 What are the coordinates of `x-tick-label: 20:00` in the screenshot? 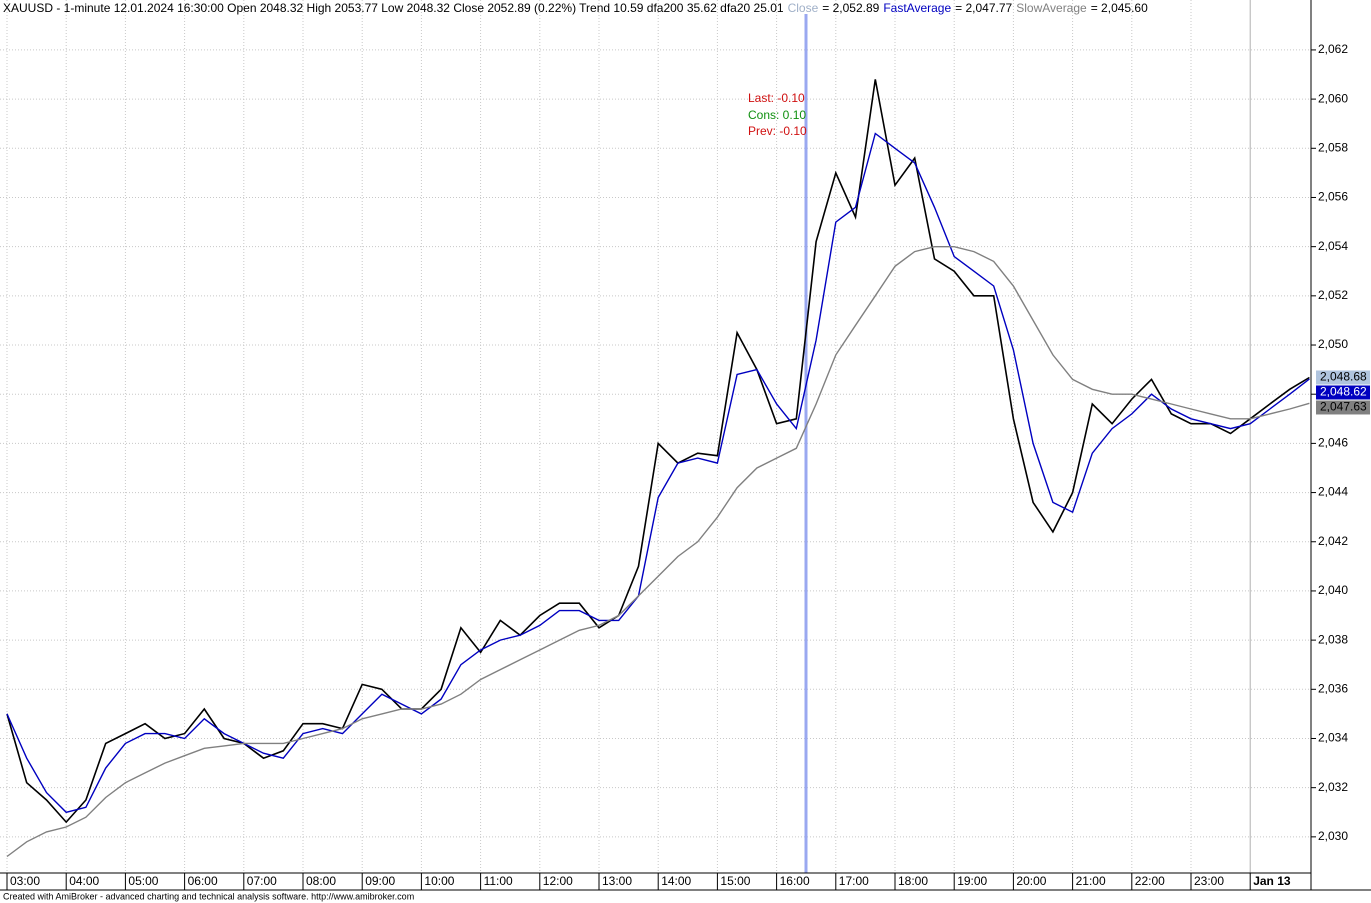 It's located at (1031, 881).